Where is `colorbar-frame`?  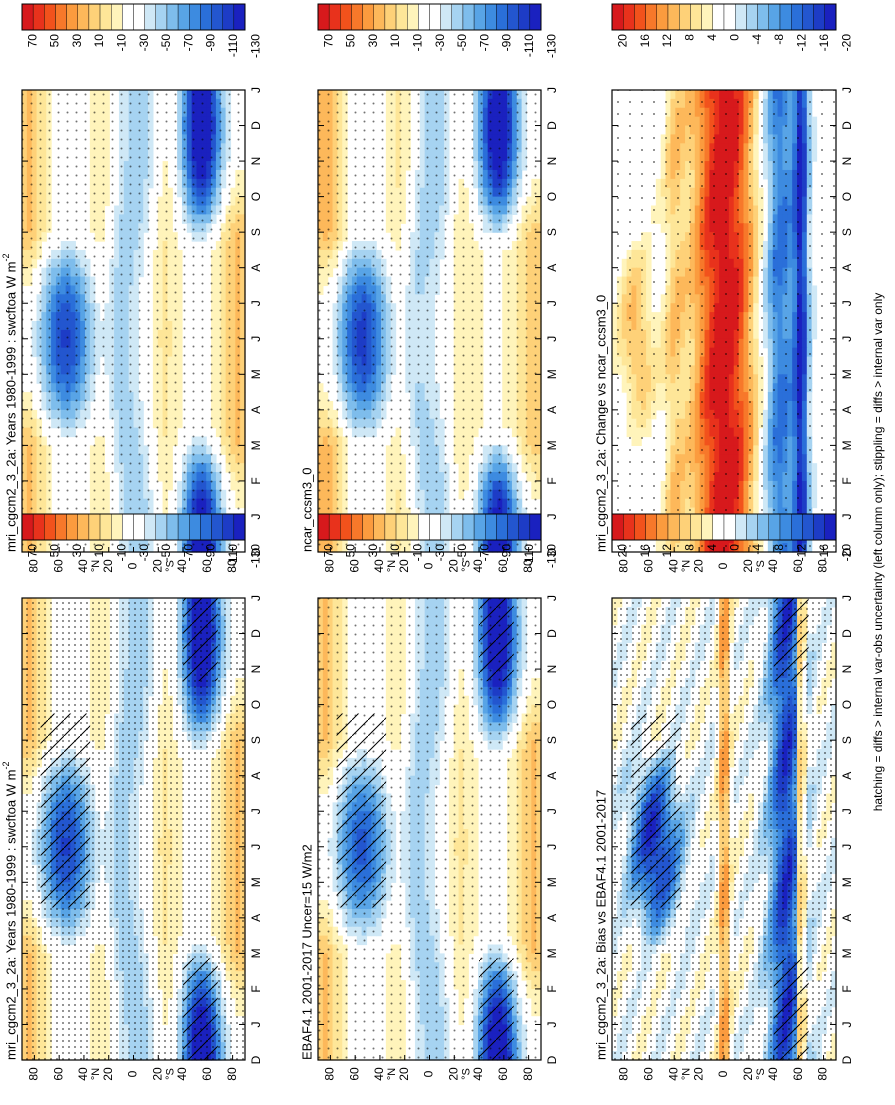 colorbar-frame is located at coordinates (133, 17).